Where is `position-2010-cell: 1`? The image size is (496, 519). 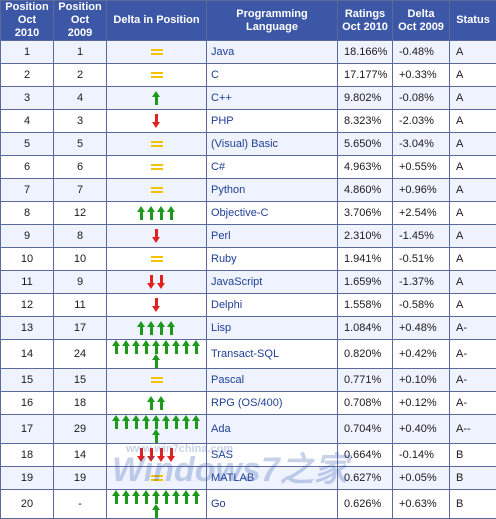 position-2010-cell: 1 is located at coordinates (27, 52).